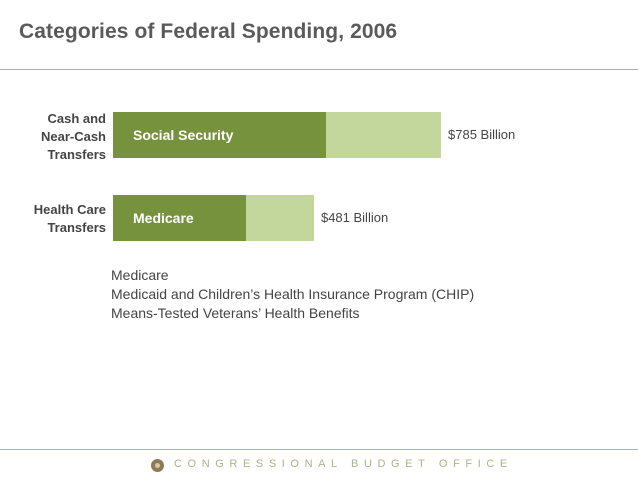 The height and width of the screenshot is (479, 638). What do you see at coordinates (235, 313) in the screenshot?
I see `list-item: Means-Tested Veterans’ Health Benefits` at bounding box center [235, 313].